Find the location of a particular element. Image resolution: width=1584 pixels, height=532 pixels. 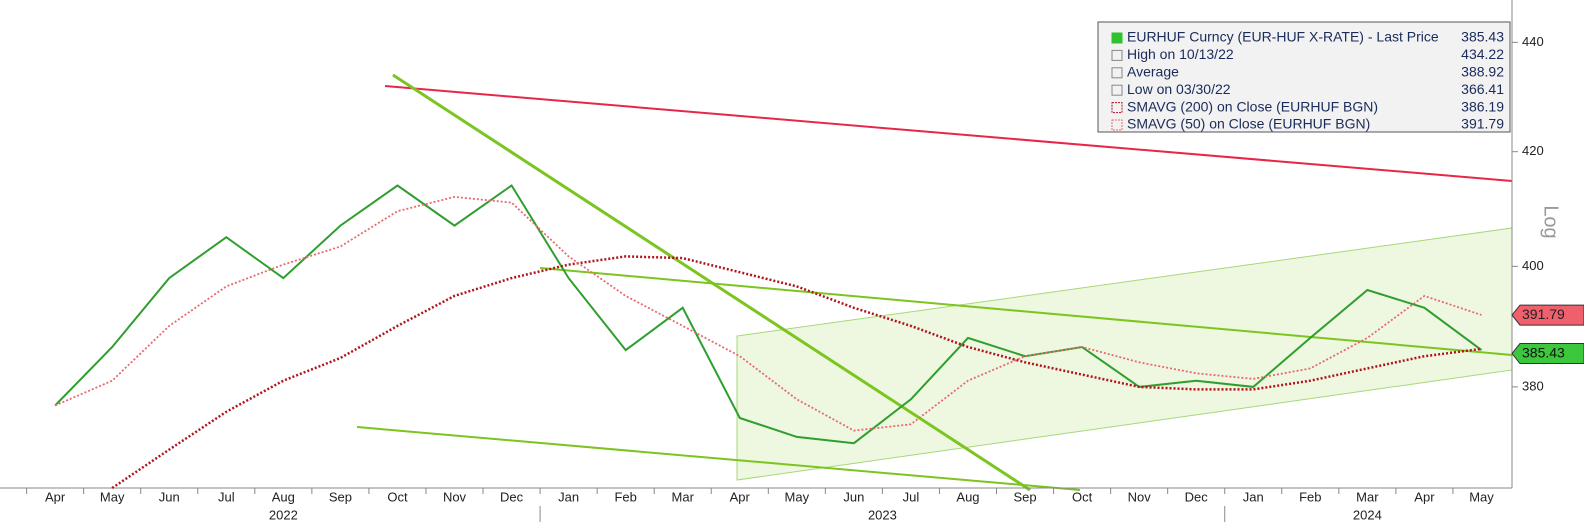

legend-label: SMAVG (50) on Close (EURHUF BGN) is located at coordinates (1248, 124).